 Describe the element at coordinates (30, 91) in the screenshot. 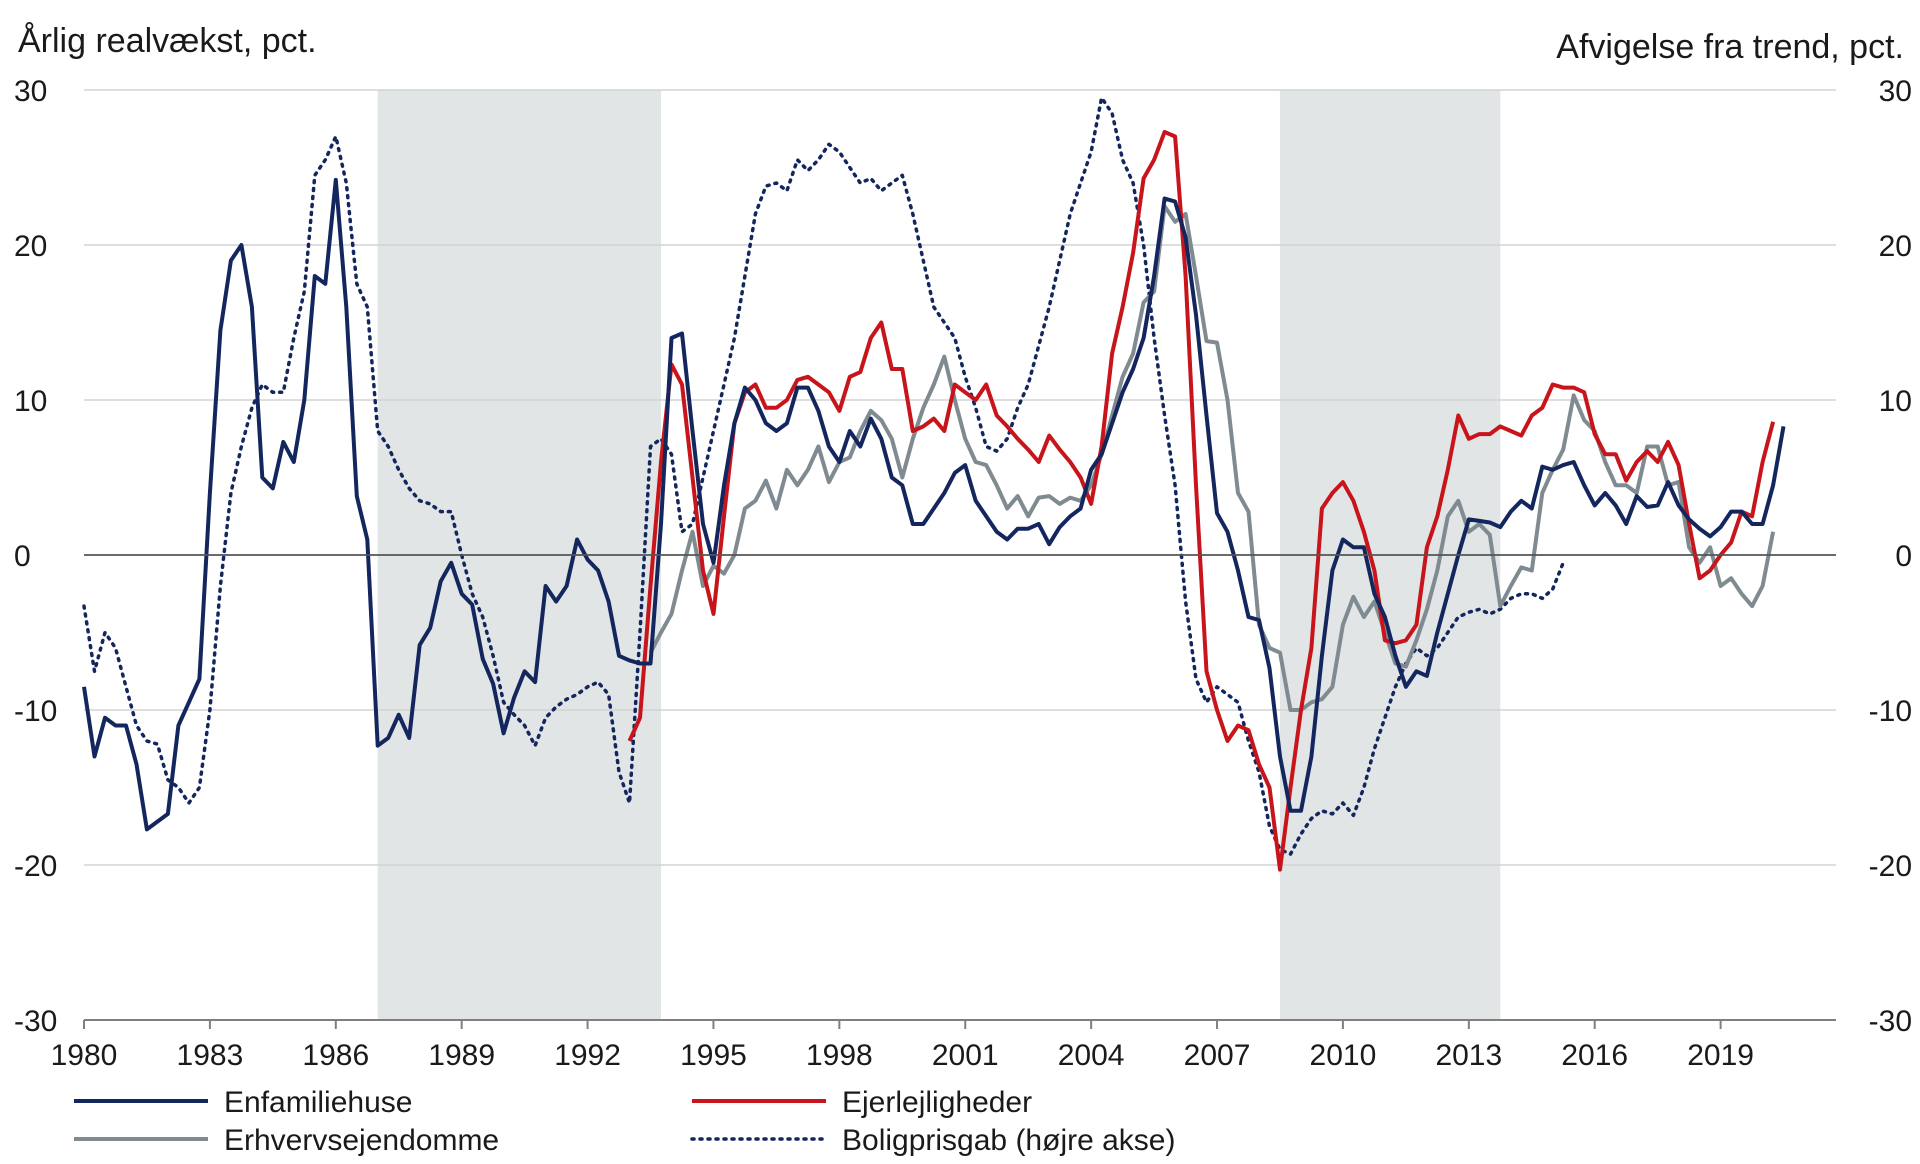

I see `y-left-tick-label: 30` at that location.